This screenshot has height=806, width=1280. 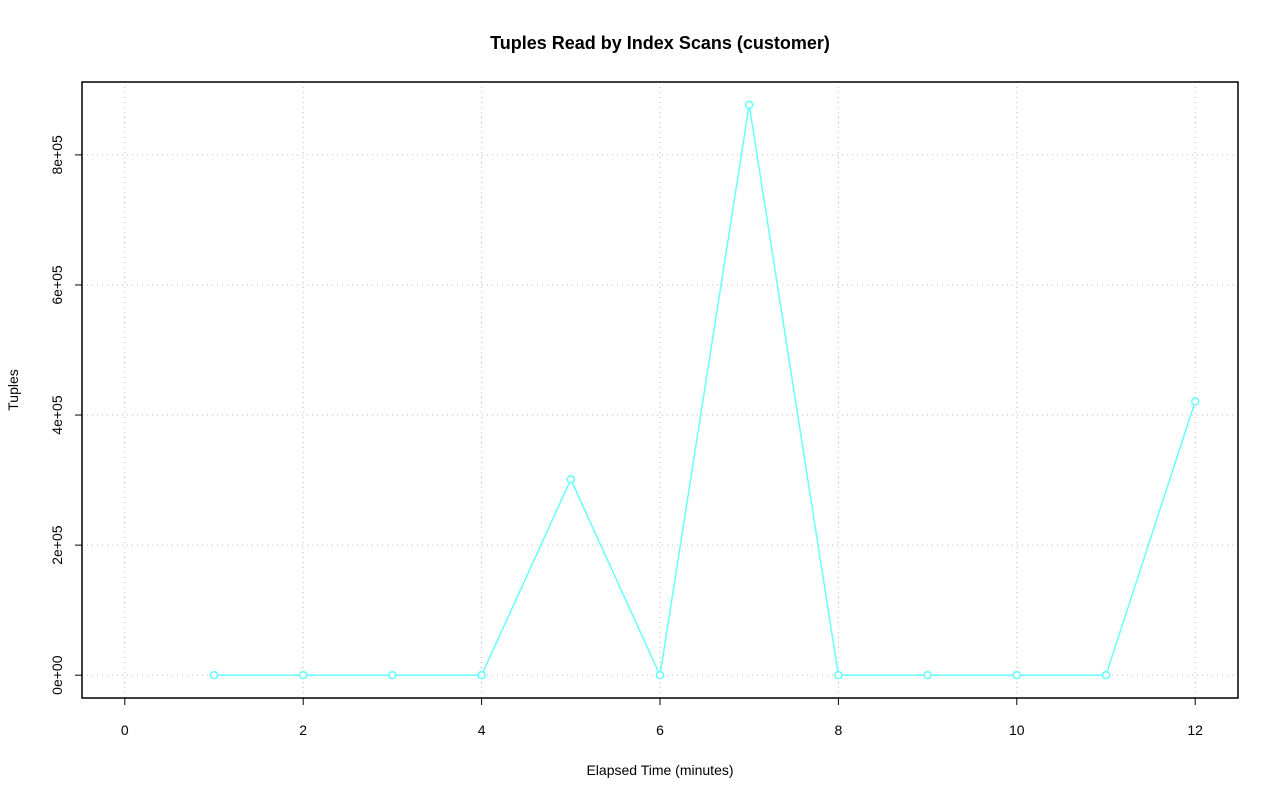 What do you see at coordinates (57, 285) in the screenshot?
I see `y-tick-label: 6e+05` at bounding box center [57, 285].